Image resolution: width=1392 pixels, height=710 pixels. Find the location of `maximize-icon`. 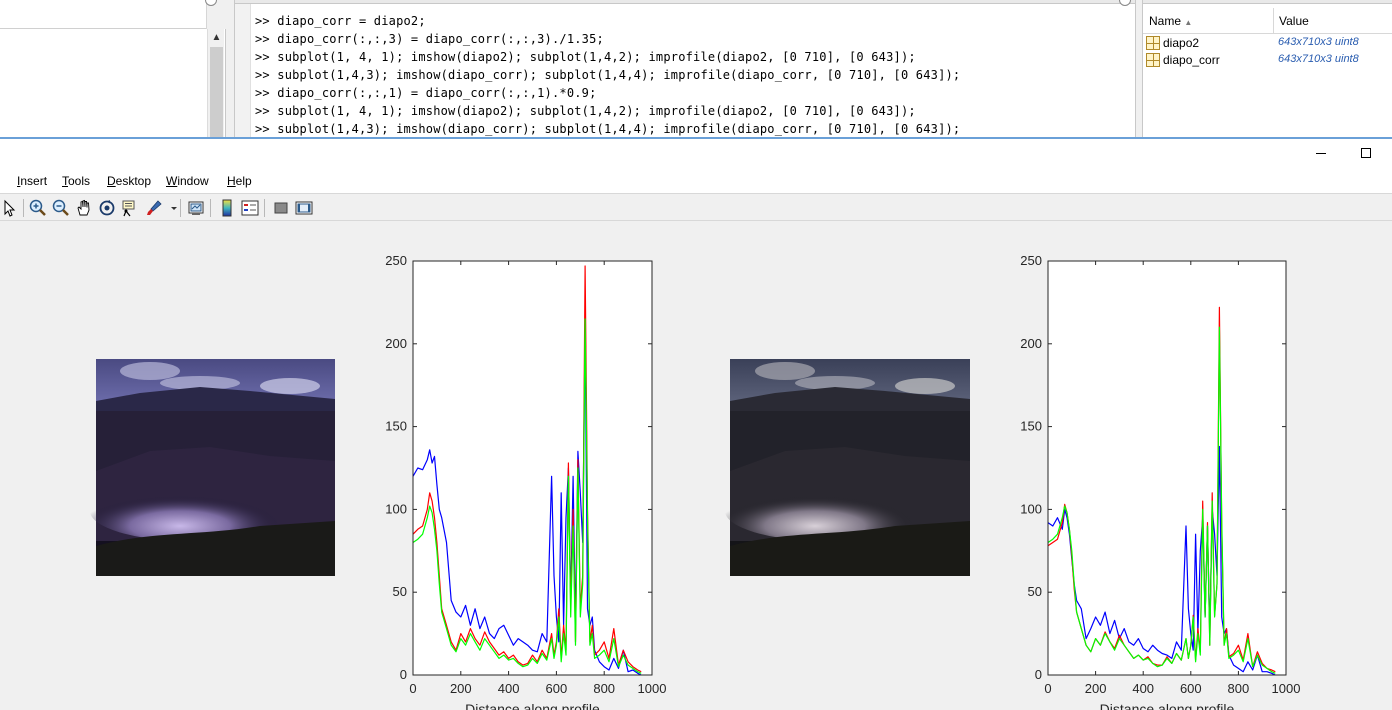

maximize-icon is located at coordinates (1366, 153).